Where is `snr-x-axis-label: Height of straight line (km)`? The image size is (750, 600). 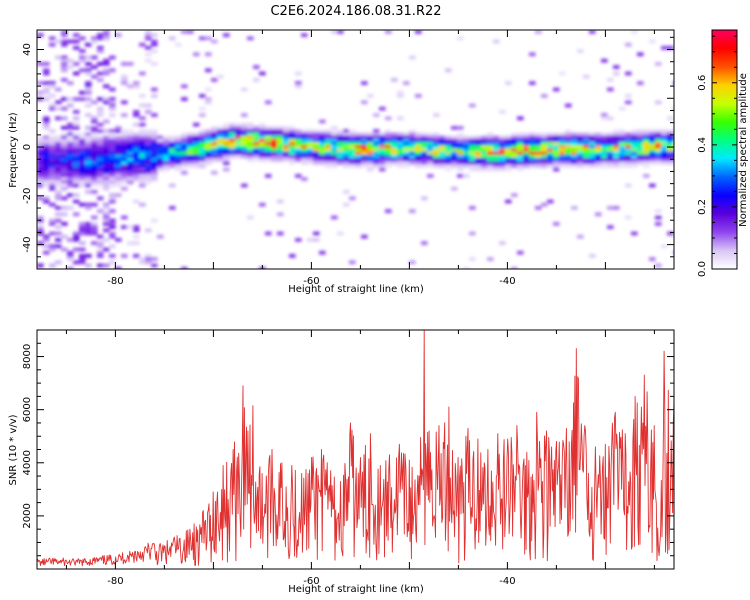 snr-x-axis-label: Height of straight line (km) is located at coordinates (356, 589).